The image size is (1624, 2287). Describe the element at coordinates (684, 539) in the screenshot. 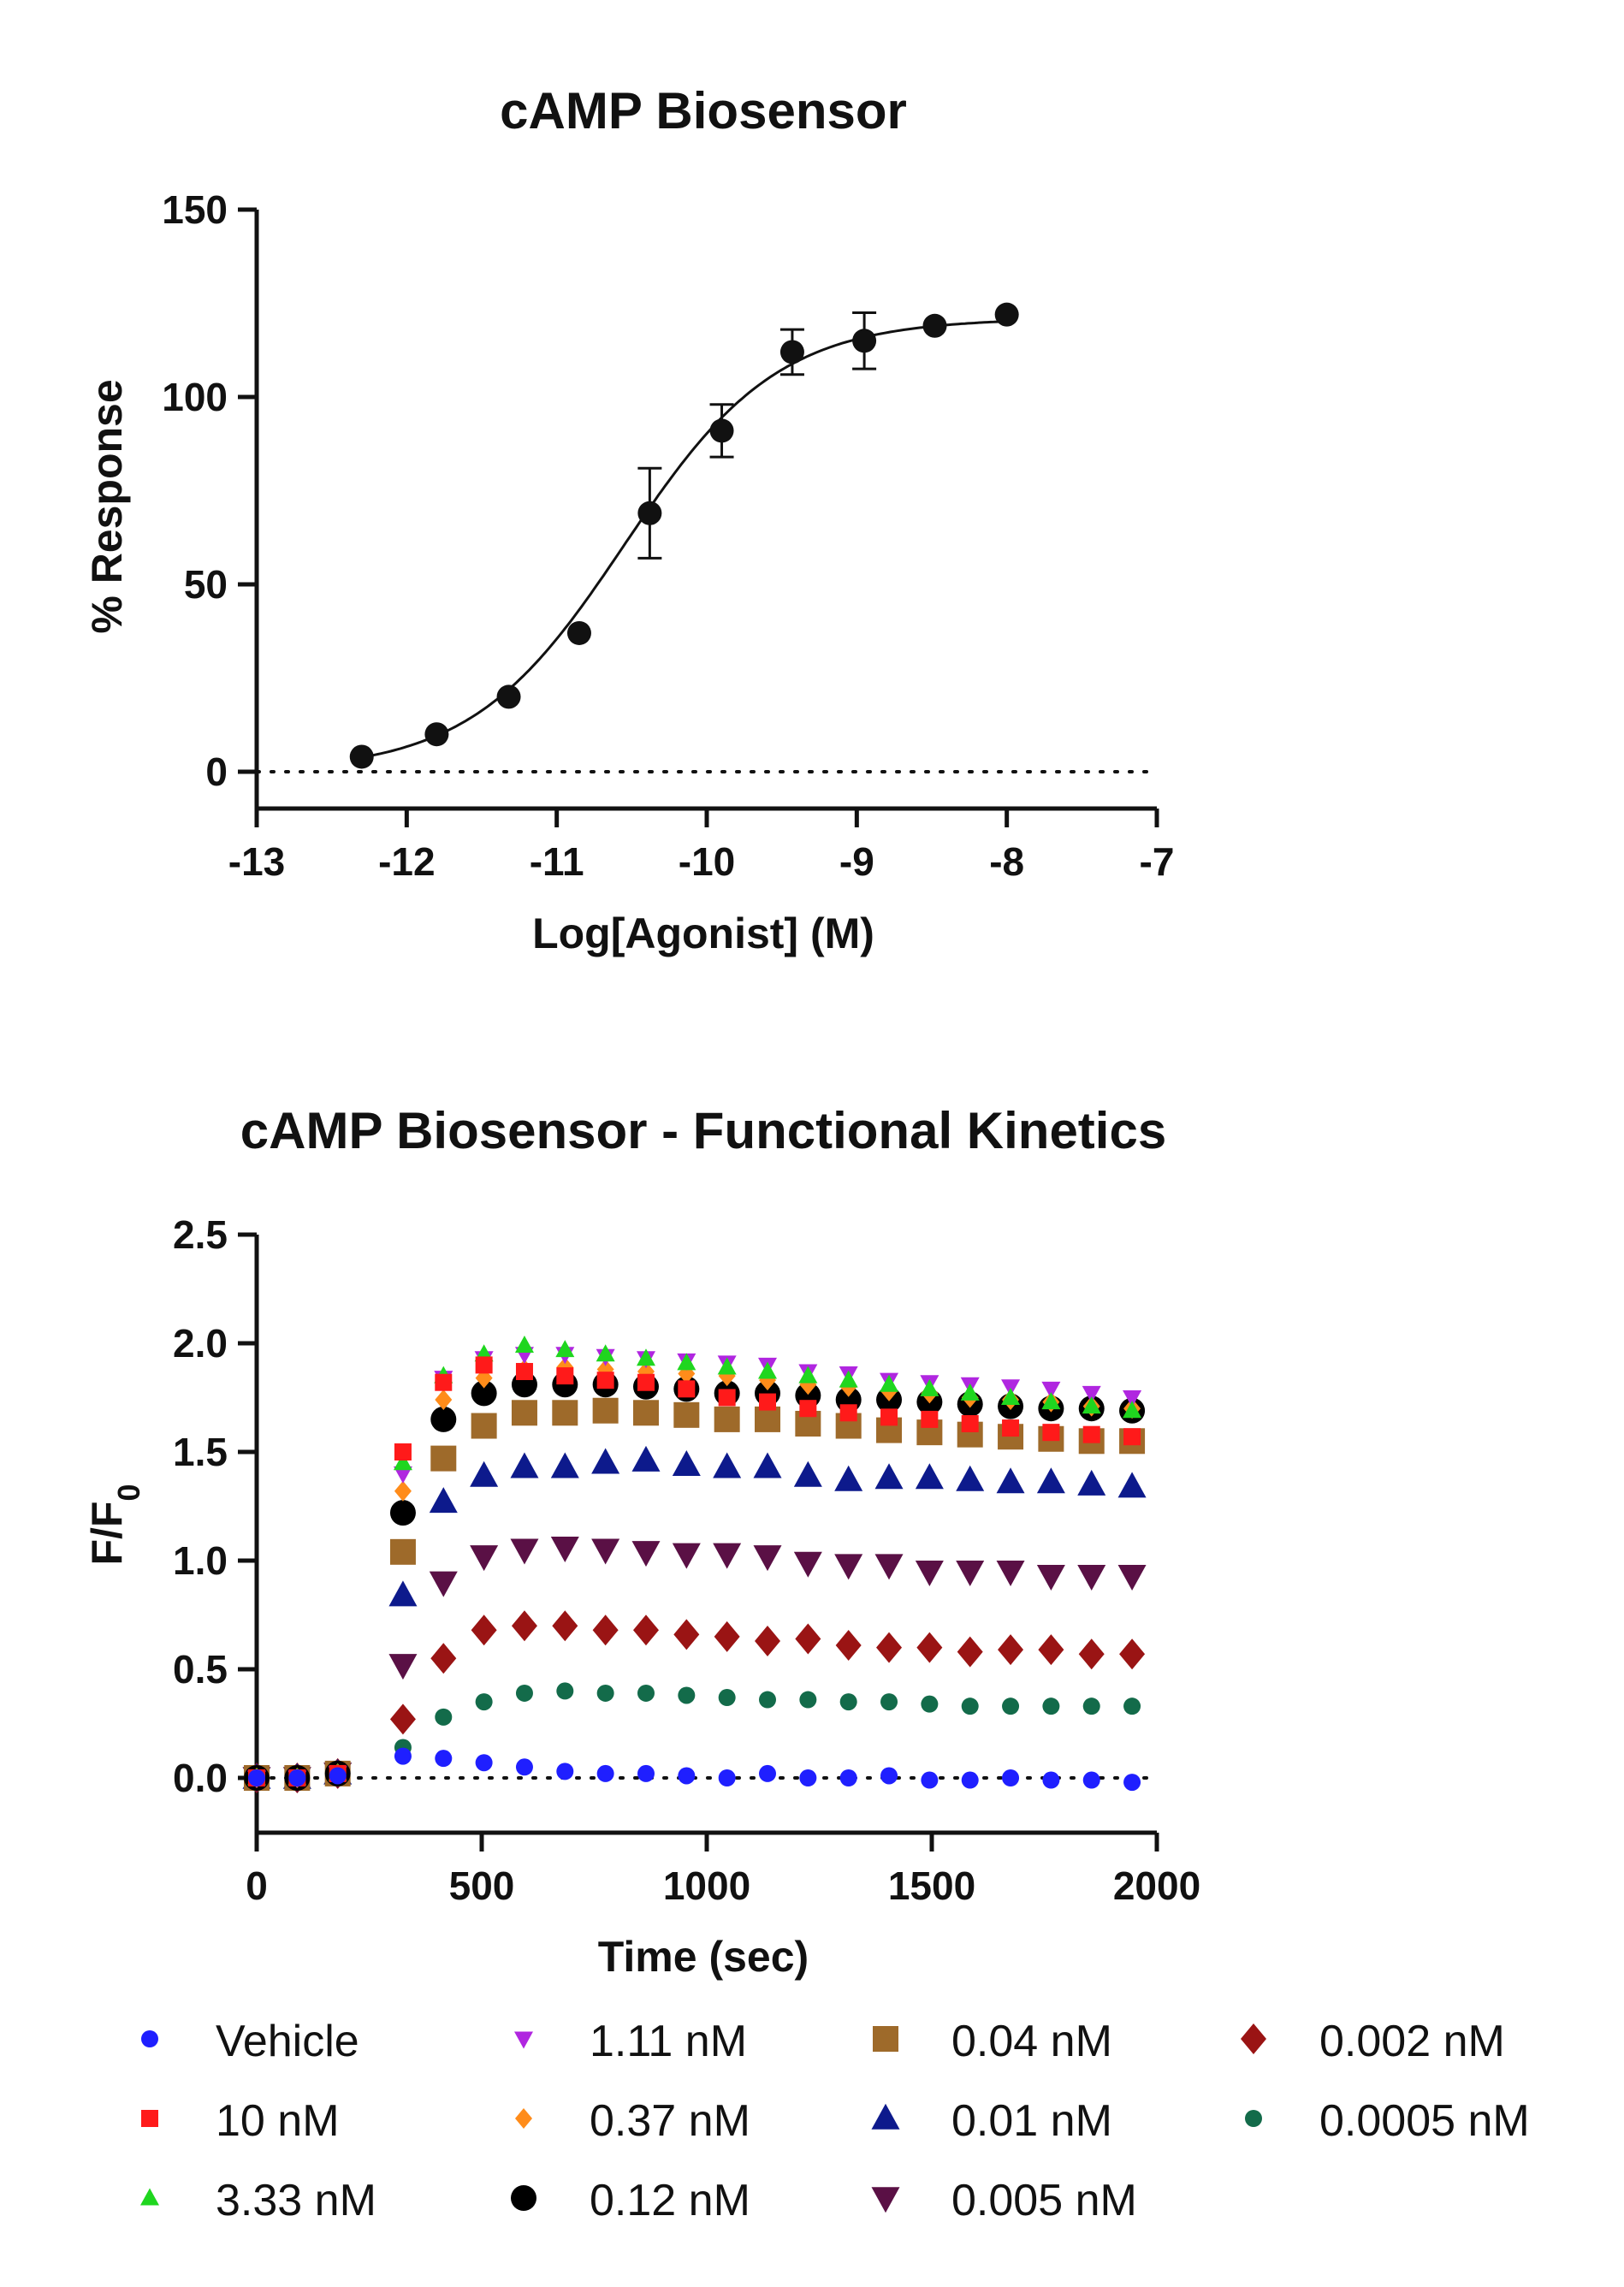

I see `chart1-fit-line` at that location.